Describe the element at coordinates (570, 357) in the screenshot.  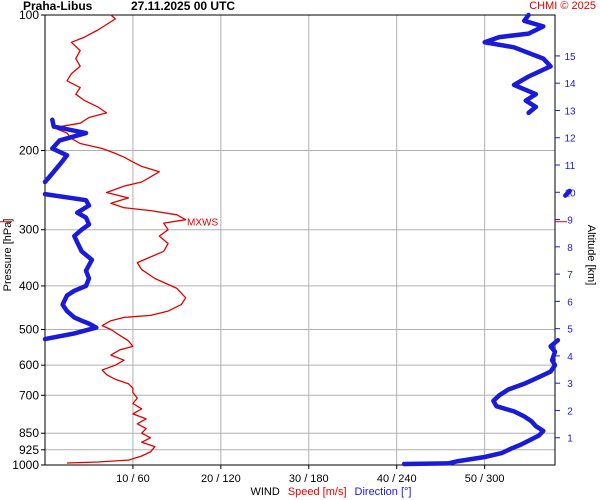
I see `altitude-tick-label: 4` at that location.